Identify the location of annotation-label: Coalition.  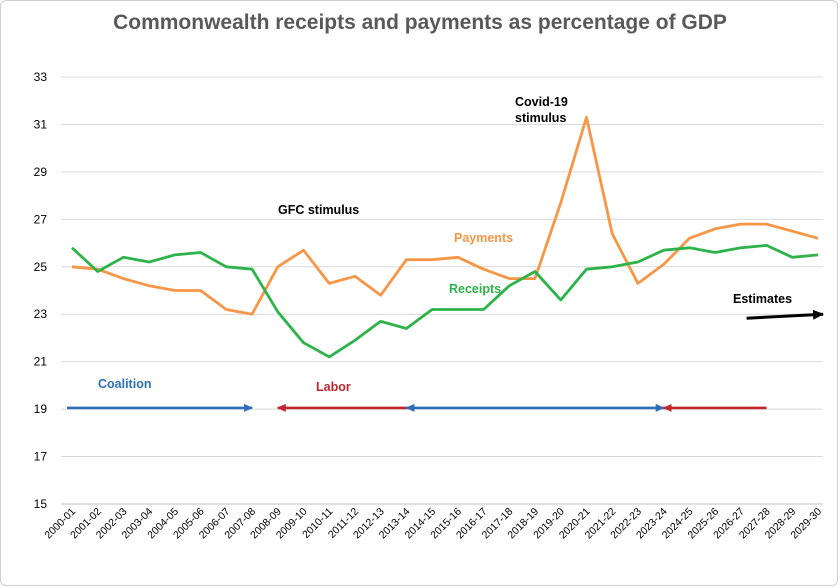
(124, 384).